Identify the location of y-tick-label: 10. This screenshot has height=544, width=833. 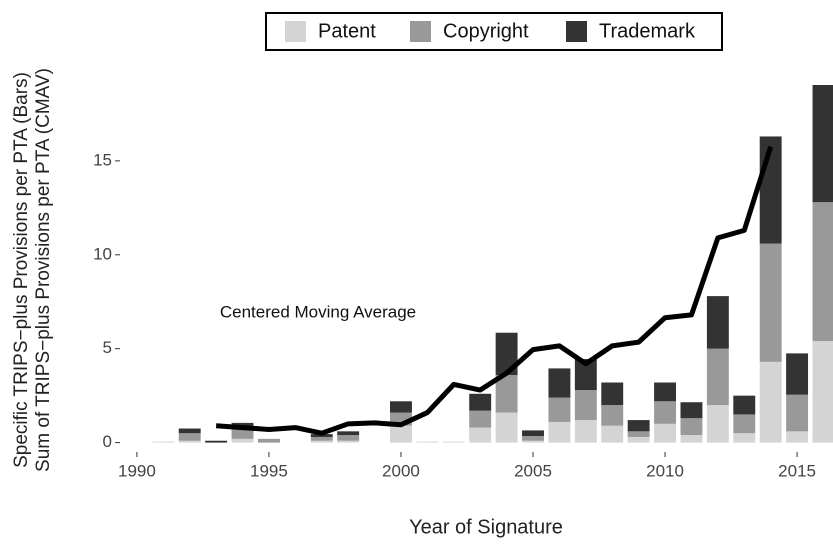
(102, 253).